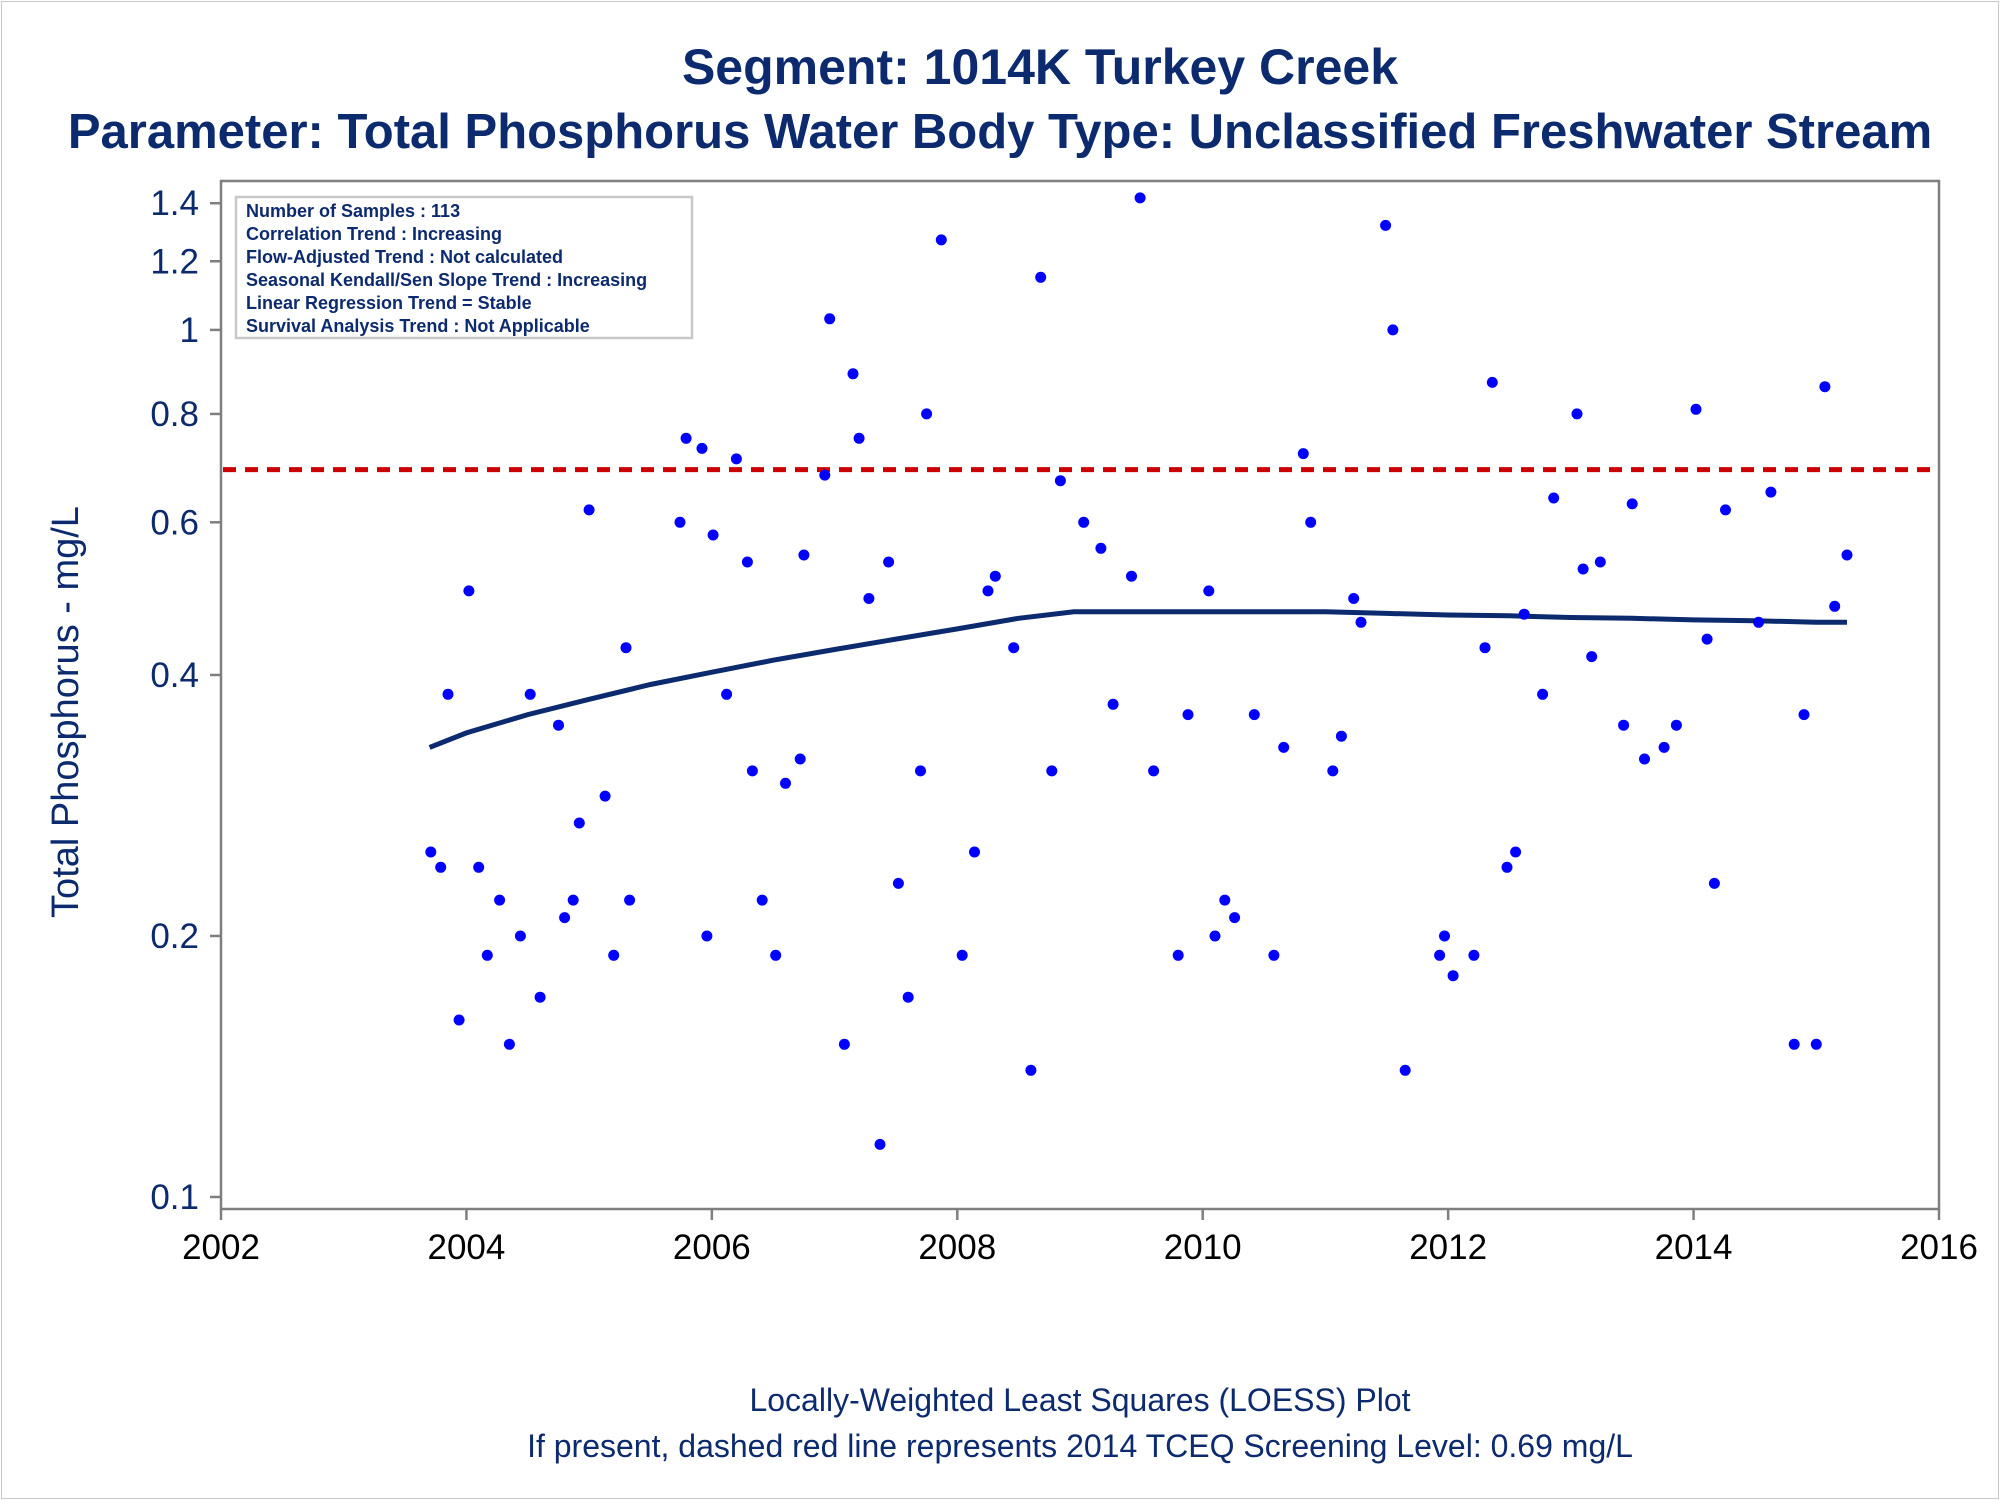  I want to click on info-box-border, so click(464, 267).